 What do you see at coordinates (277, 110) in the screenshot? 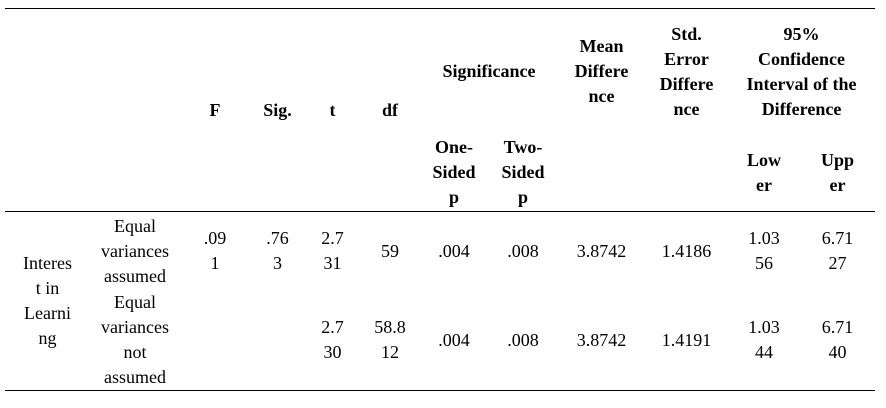
I see `header-sig: Sig.` at bounding box center [277, 110].